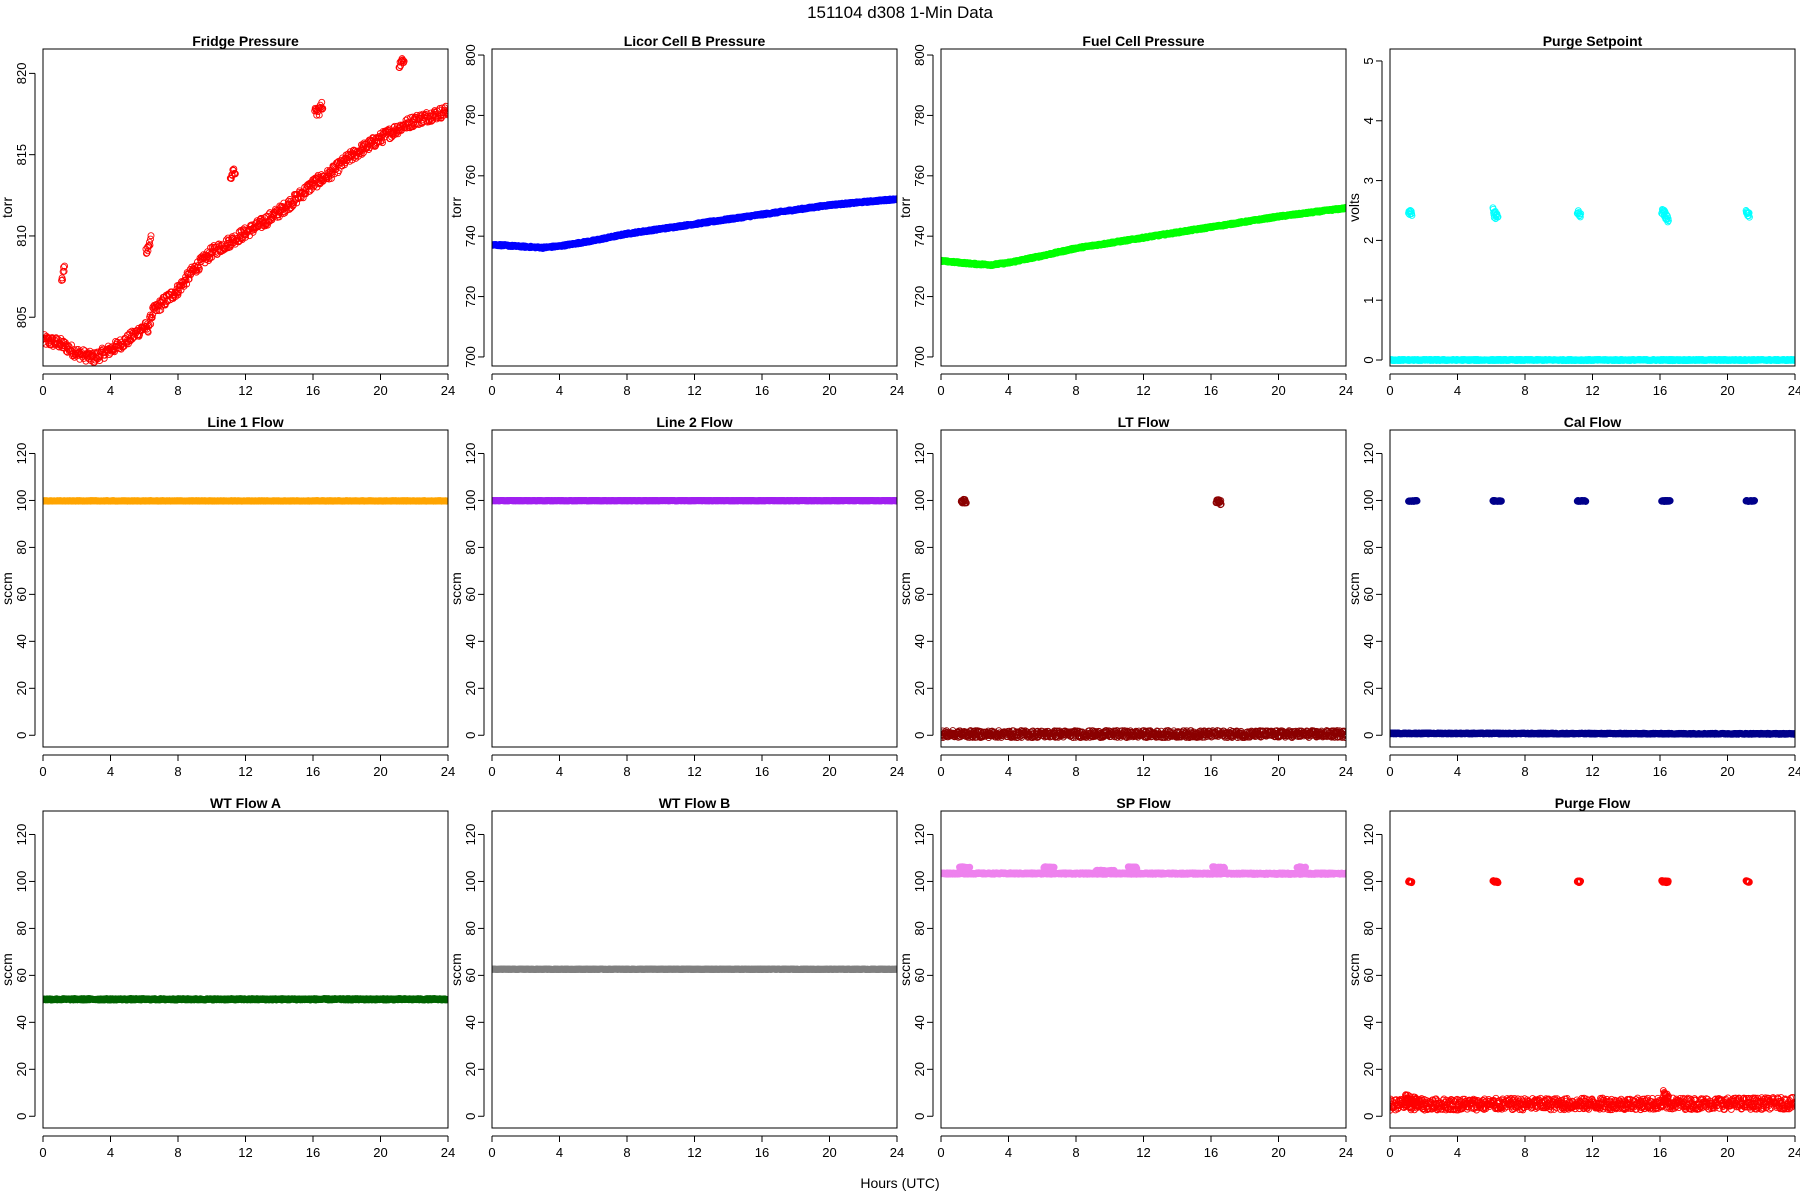 This screenshot has width=1800, height=1200. I want to click on y-tick-label: 80, so click(470, 547).